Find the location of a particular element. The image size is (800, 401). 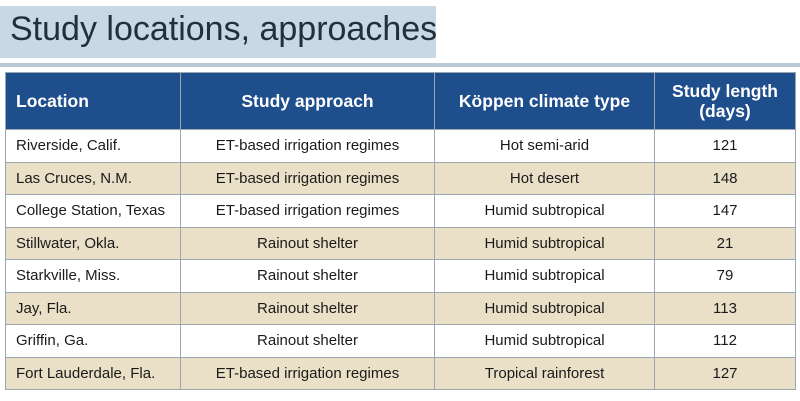

title-banner: Study locations, approaches is located at coordinates (219, 32).